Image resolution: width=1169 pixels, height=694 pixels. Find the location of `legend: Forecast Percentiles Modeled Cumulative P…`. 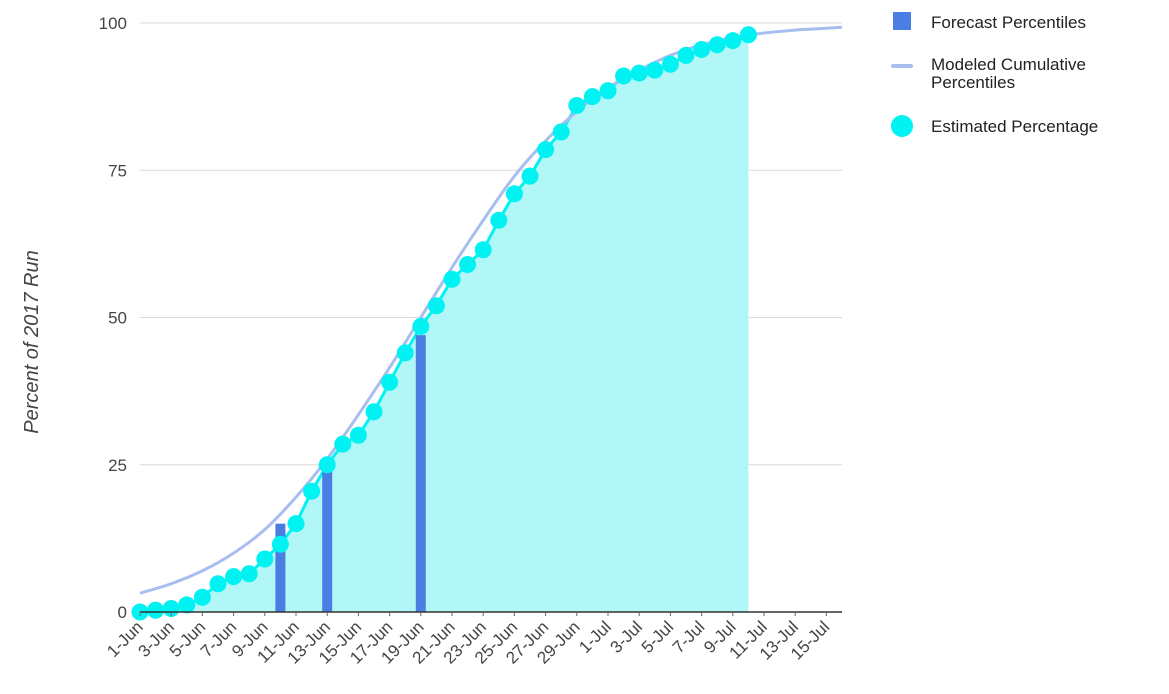

legend: Forecast Percentiles Modeled Cumulative P… is located at coordinates (994, 74).